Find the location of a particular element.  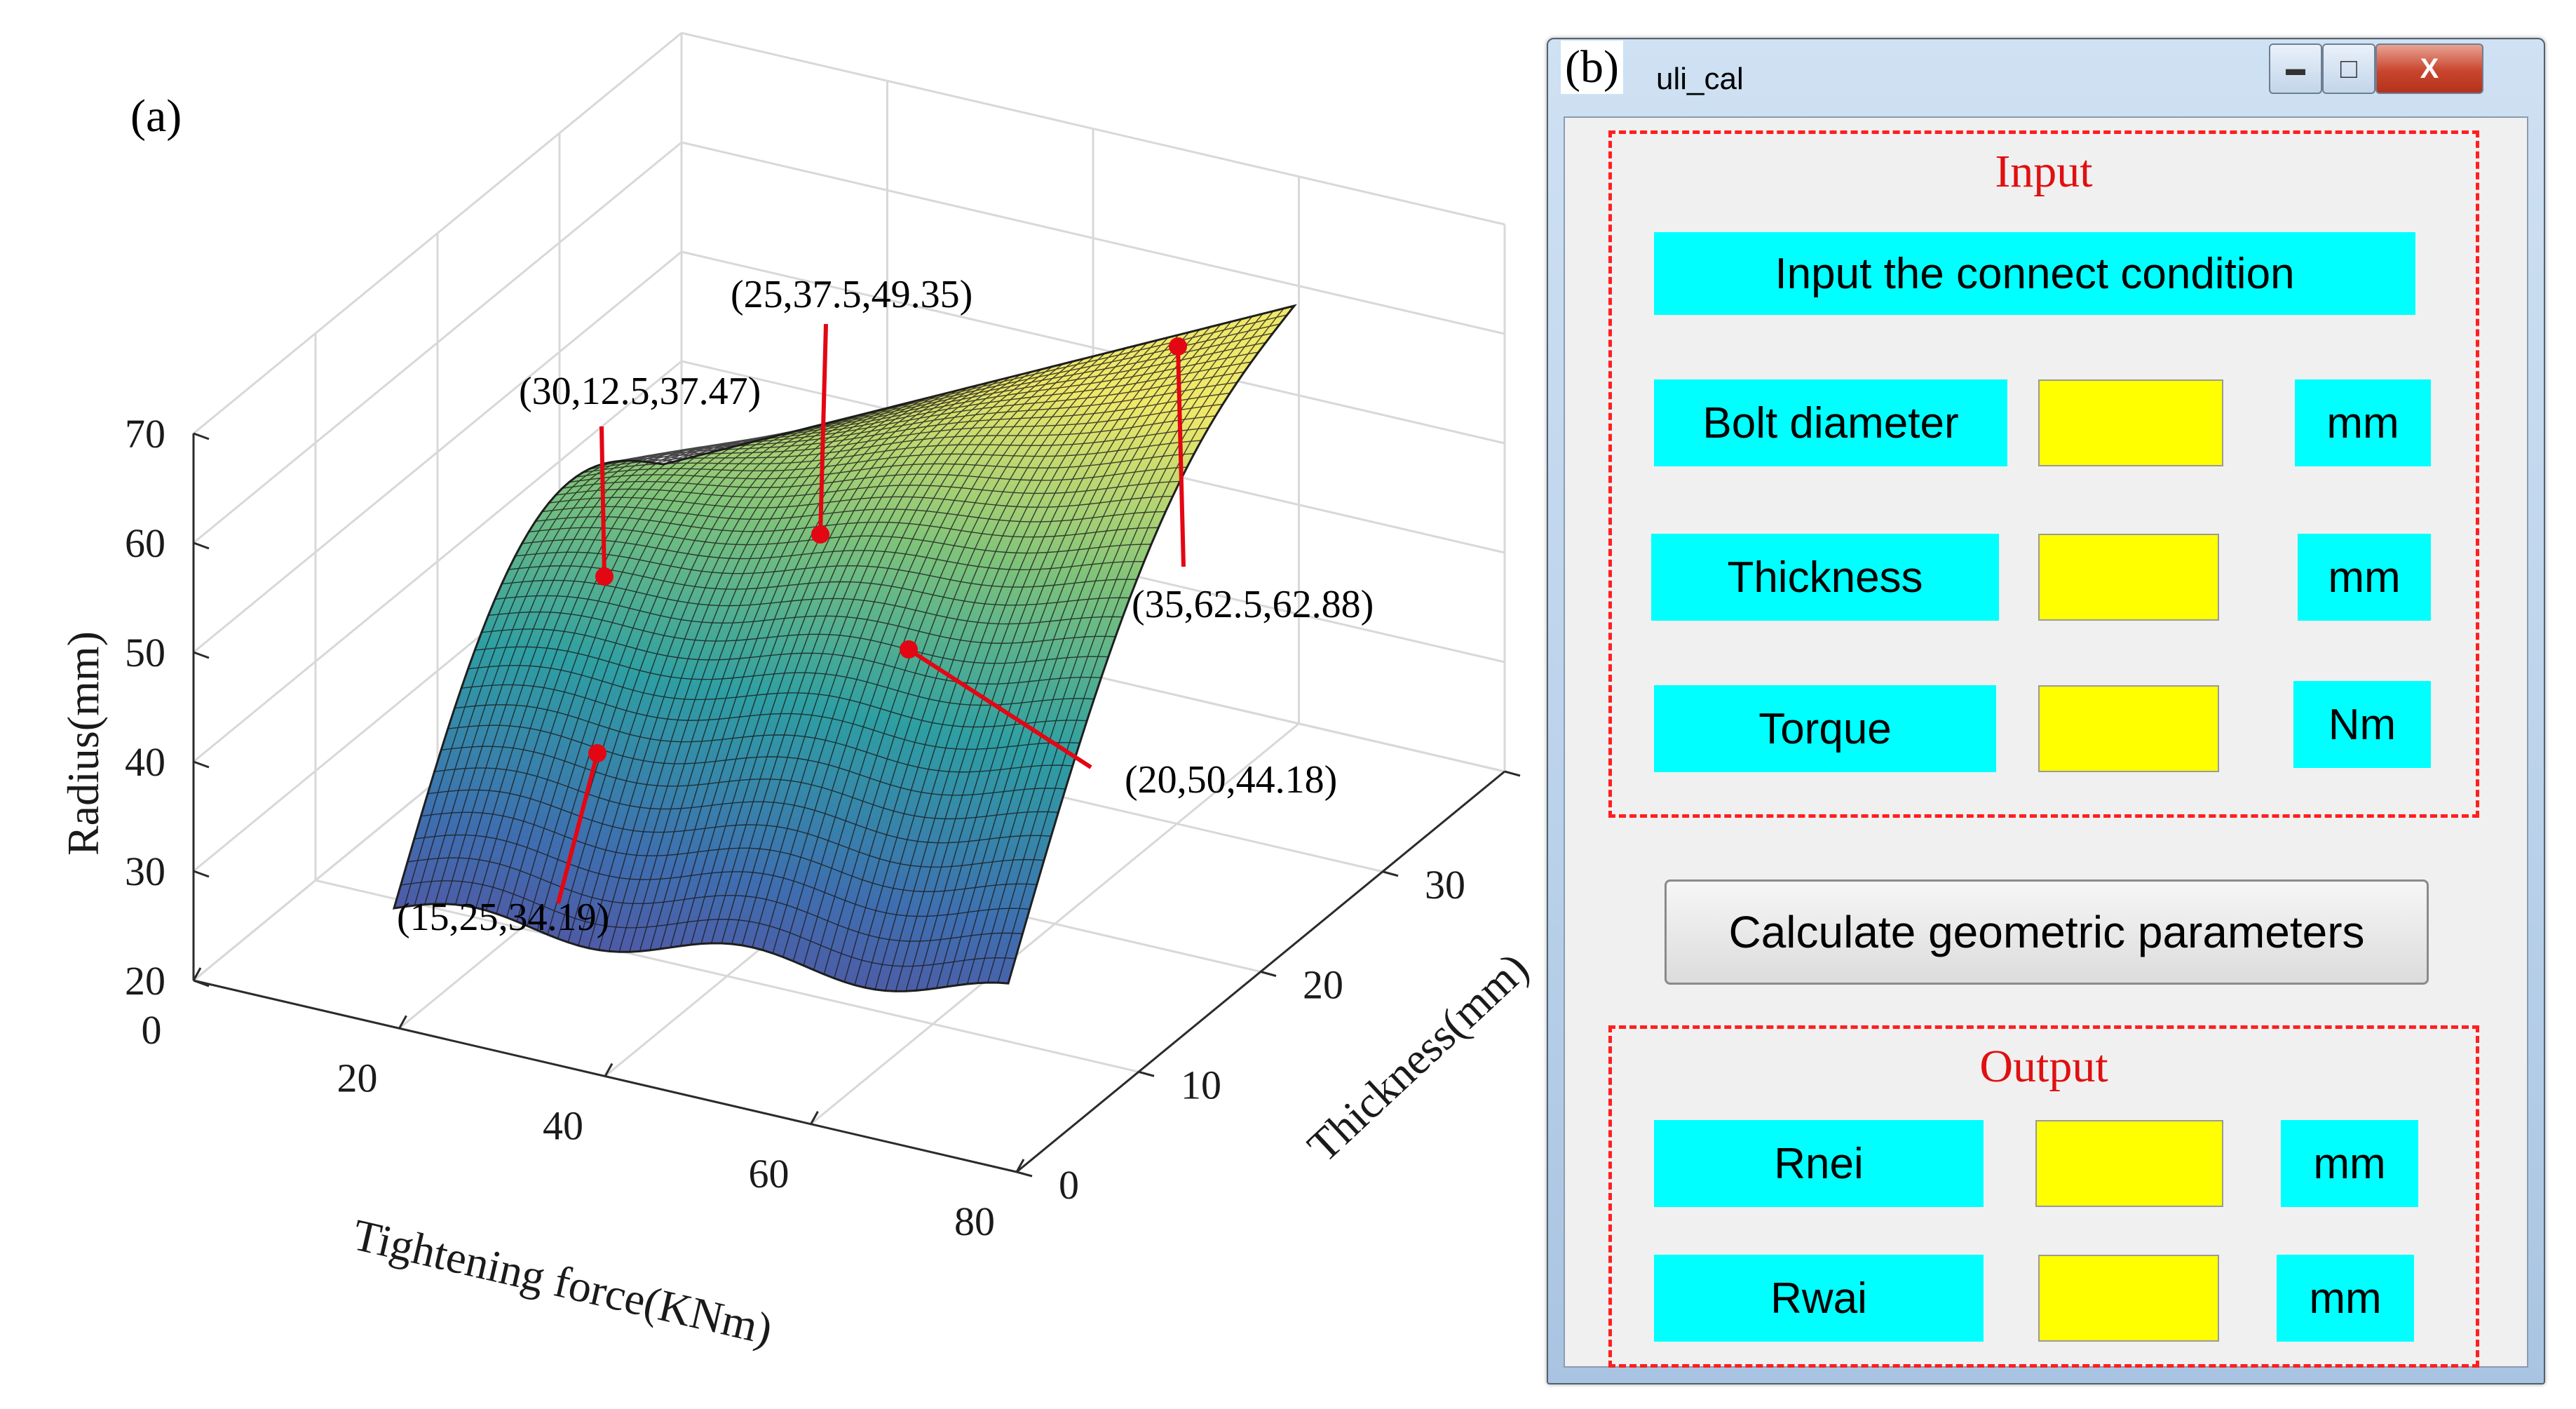

close-icon: X is located at coordinates (2429, 68).